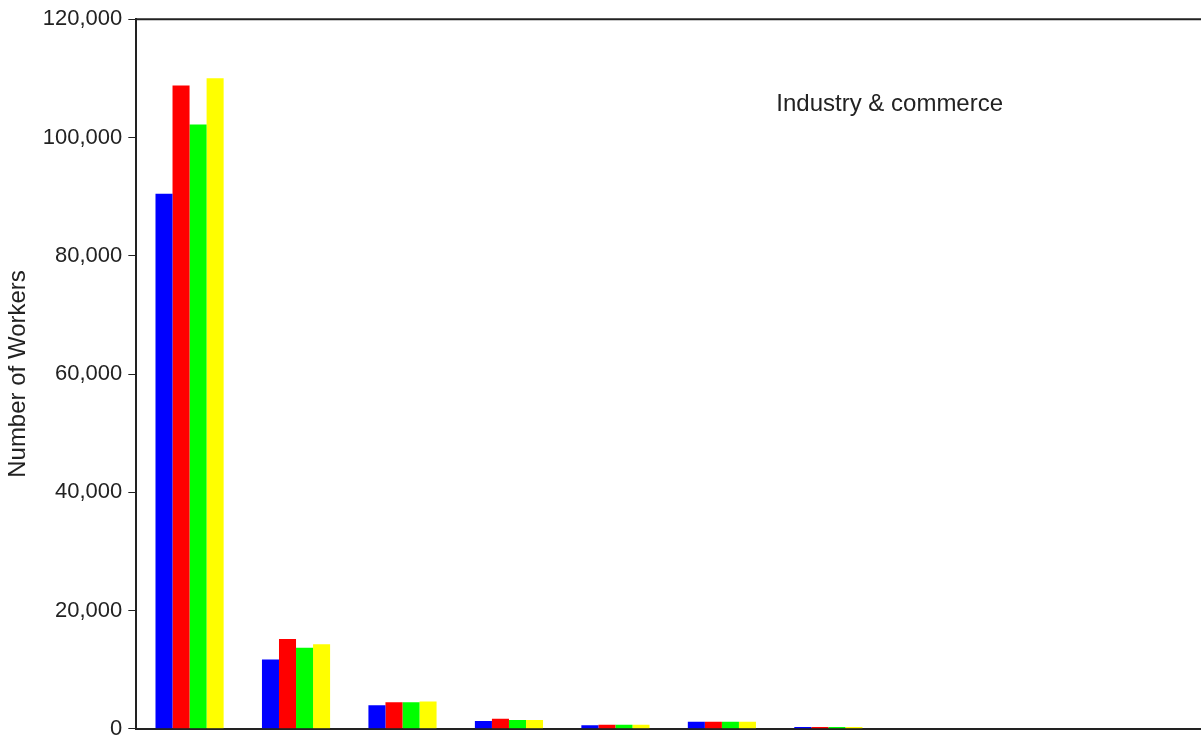 This screenshot has height=740, width=1201. What do you see at coordinates (89, 491) in the screenshot?
I see `y-tick-label: 40,000` at bounding box center [89, 491].